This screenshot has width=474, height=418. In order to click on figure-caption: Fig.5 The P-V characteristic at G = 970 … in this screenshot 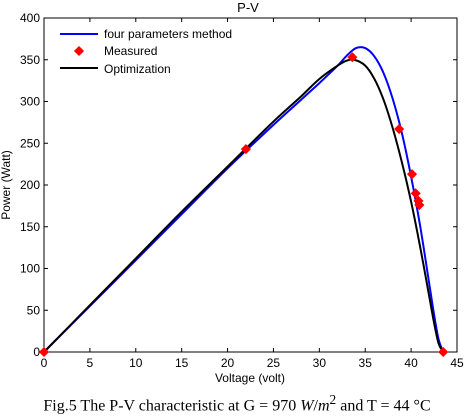, I will do `click(237, 404)`.